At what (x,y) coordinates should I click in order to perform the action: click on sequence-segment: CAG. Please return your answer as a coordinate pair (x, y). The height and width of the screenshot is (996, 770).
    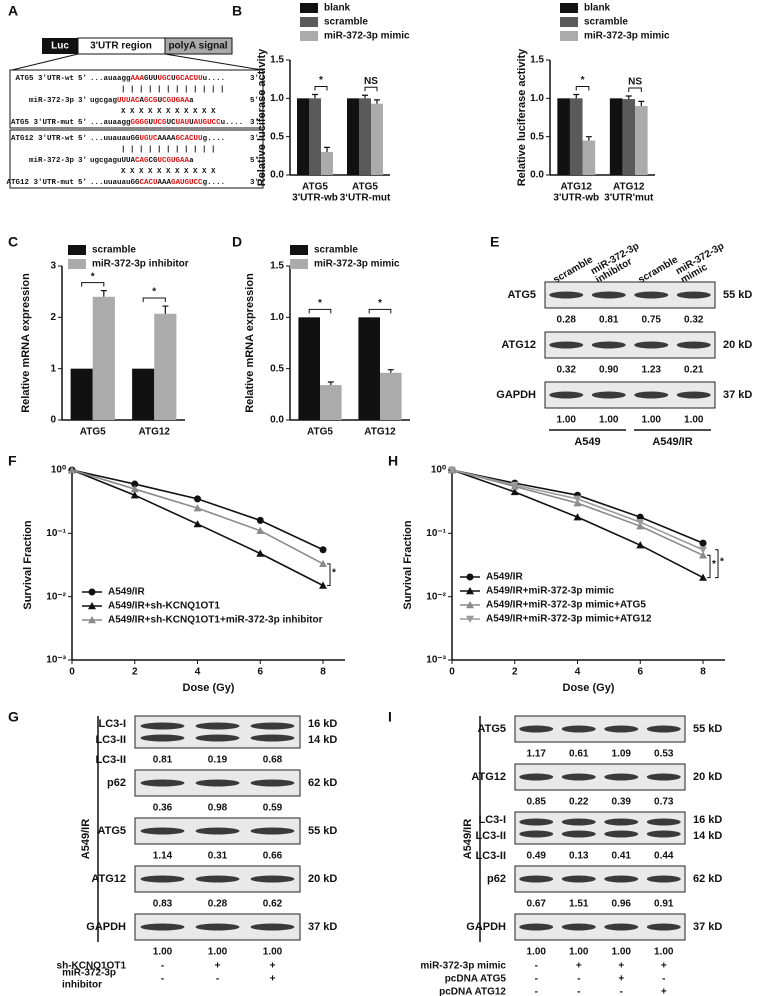
    Looking at the image, I should click on (142, 161).